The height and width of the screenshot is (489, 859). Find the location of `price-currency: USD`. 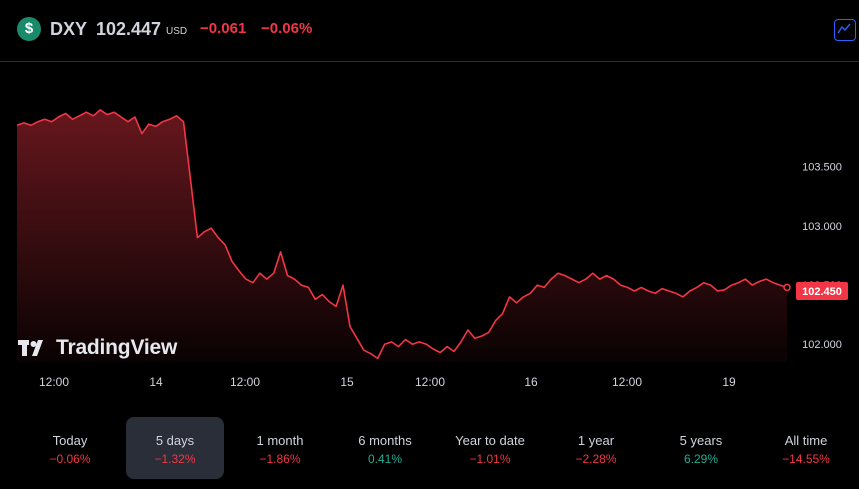

price-currency: USD is located at coordinates (177, 31).